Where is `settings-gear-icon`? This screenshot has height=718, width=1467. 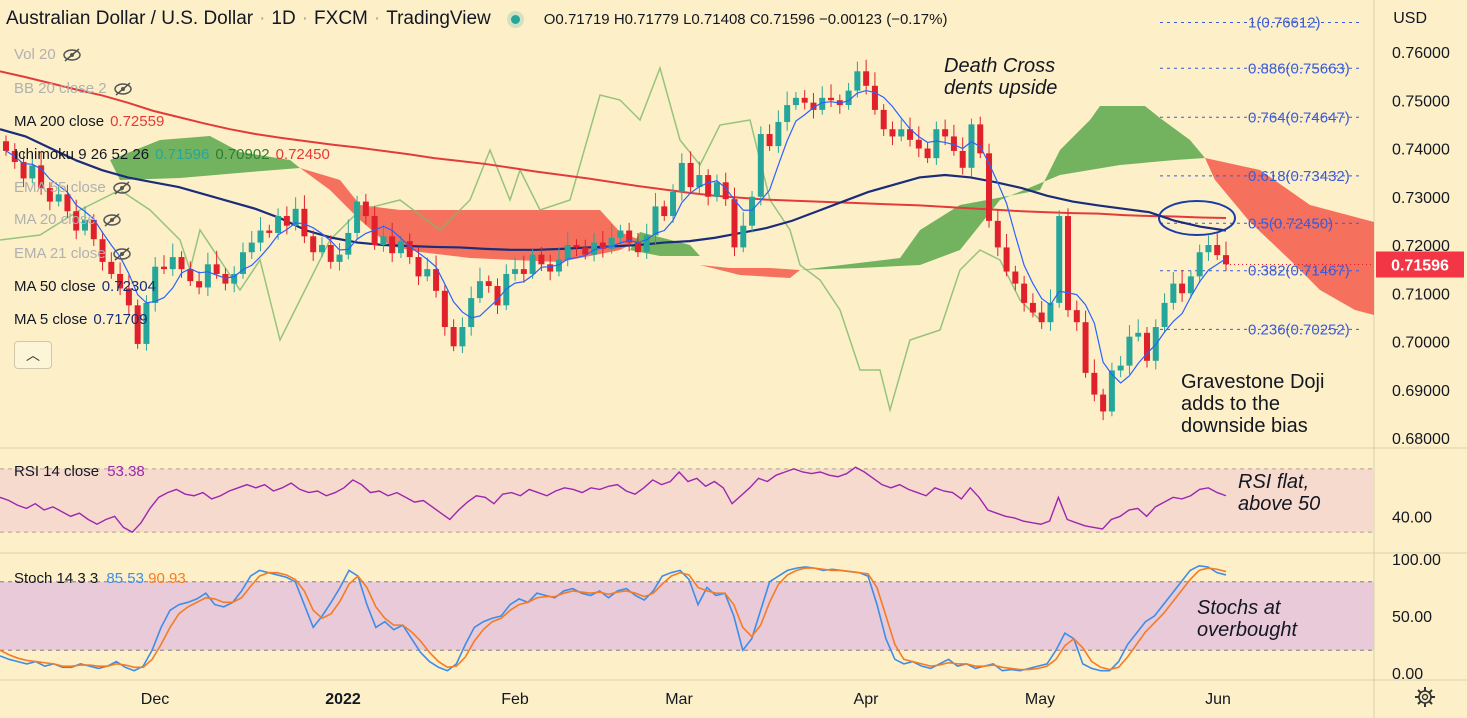 settings-gear-icon is located at coordinates (1425, 697).